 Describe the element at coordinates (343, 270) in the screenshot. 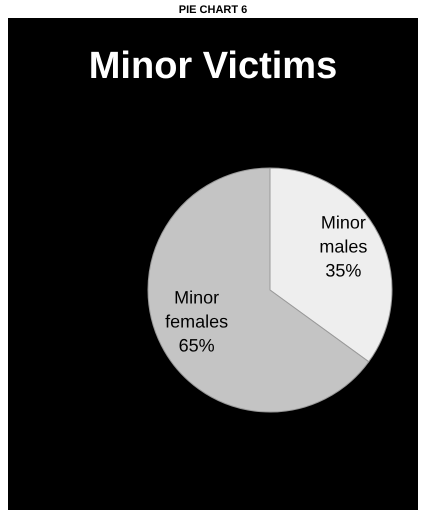

I see `data-label: 35%` at that location.